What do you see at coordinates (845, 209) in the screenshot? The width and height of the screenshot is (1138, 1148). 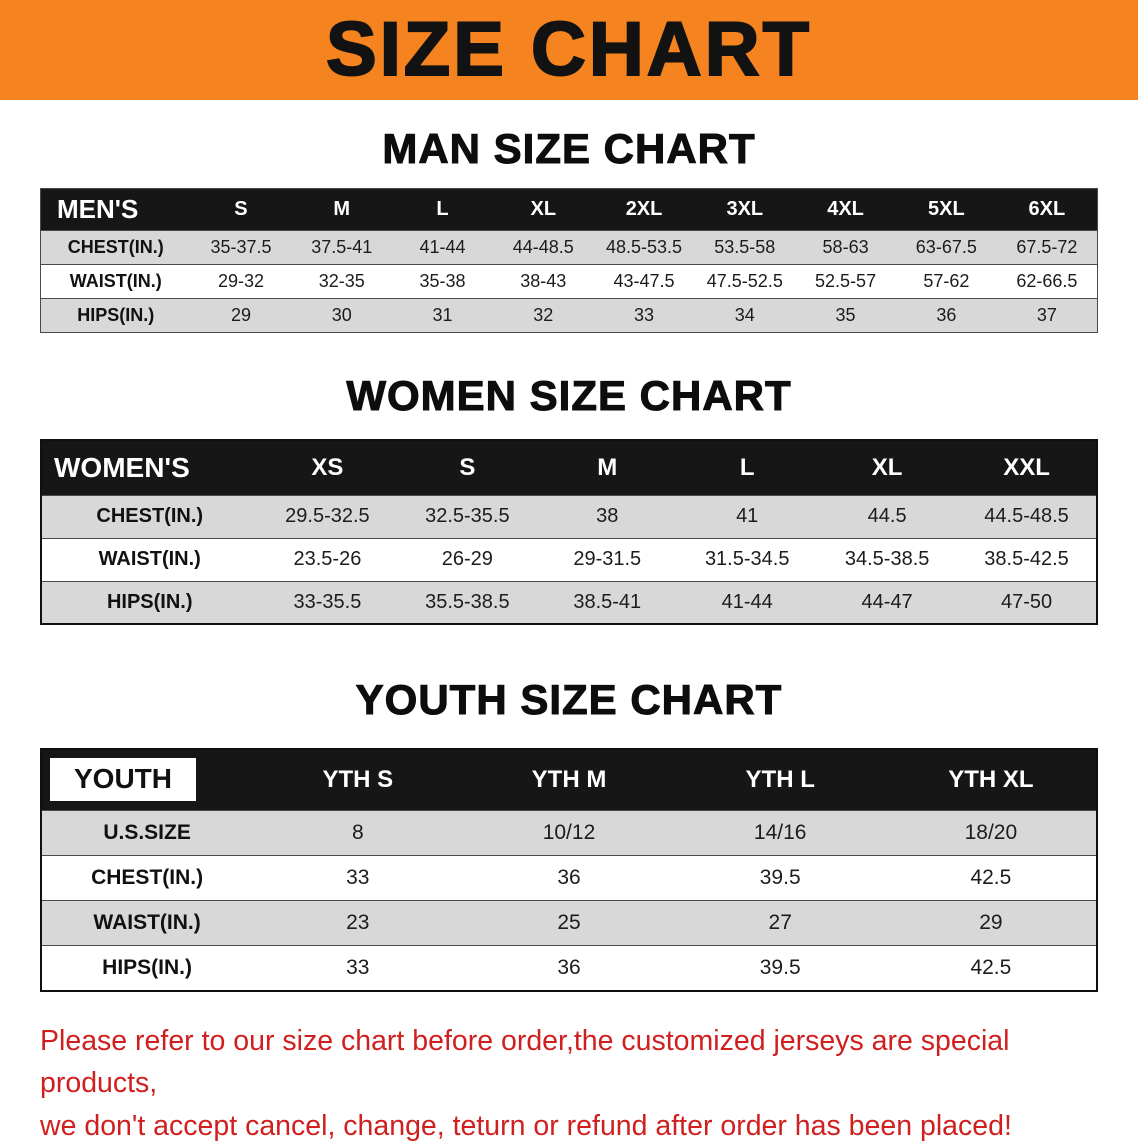 I see `men-size-col-header: 4XL` at bounding box center [845, 209].